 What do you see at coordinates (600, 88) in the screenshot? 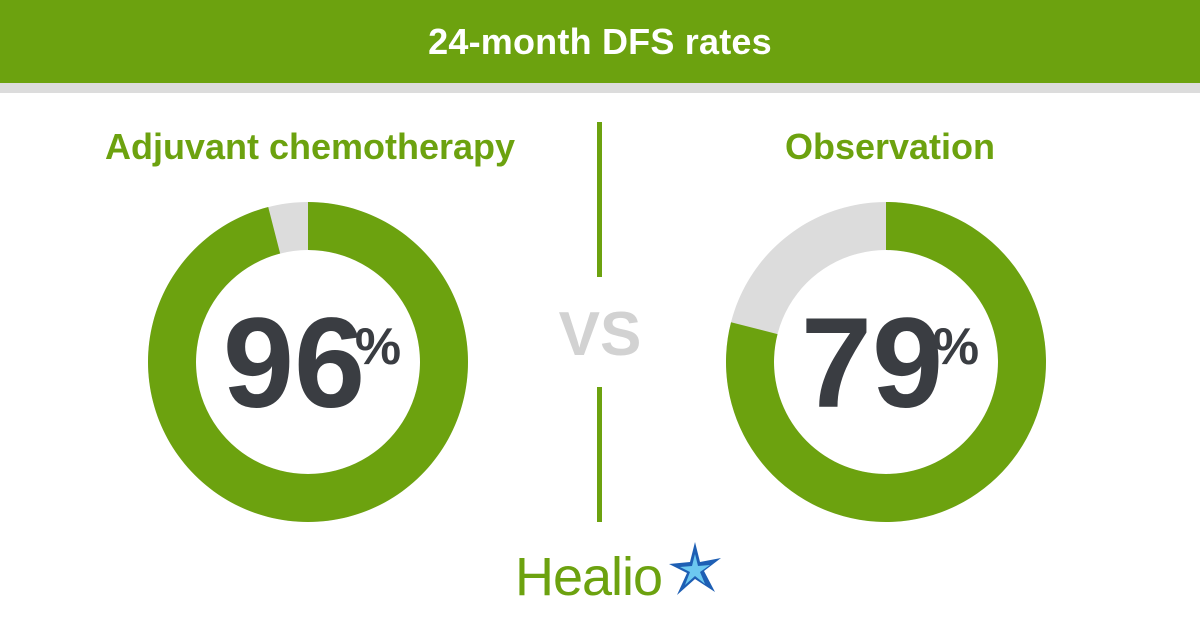
I see `header-divider` at bounding box center [600, 88].